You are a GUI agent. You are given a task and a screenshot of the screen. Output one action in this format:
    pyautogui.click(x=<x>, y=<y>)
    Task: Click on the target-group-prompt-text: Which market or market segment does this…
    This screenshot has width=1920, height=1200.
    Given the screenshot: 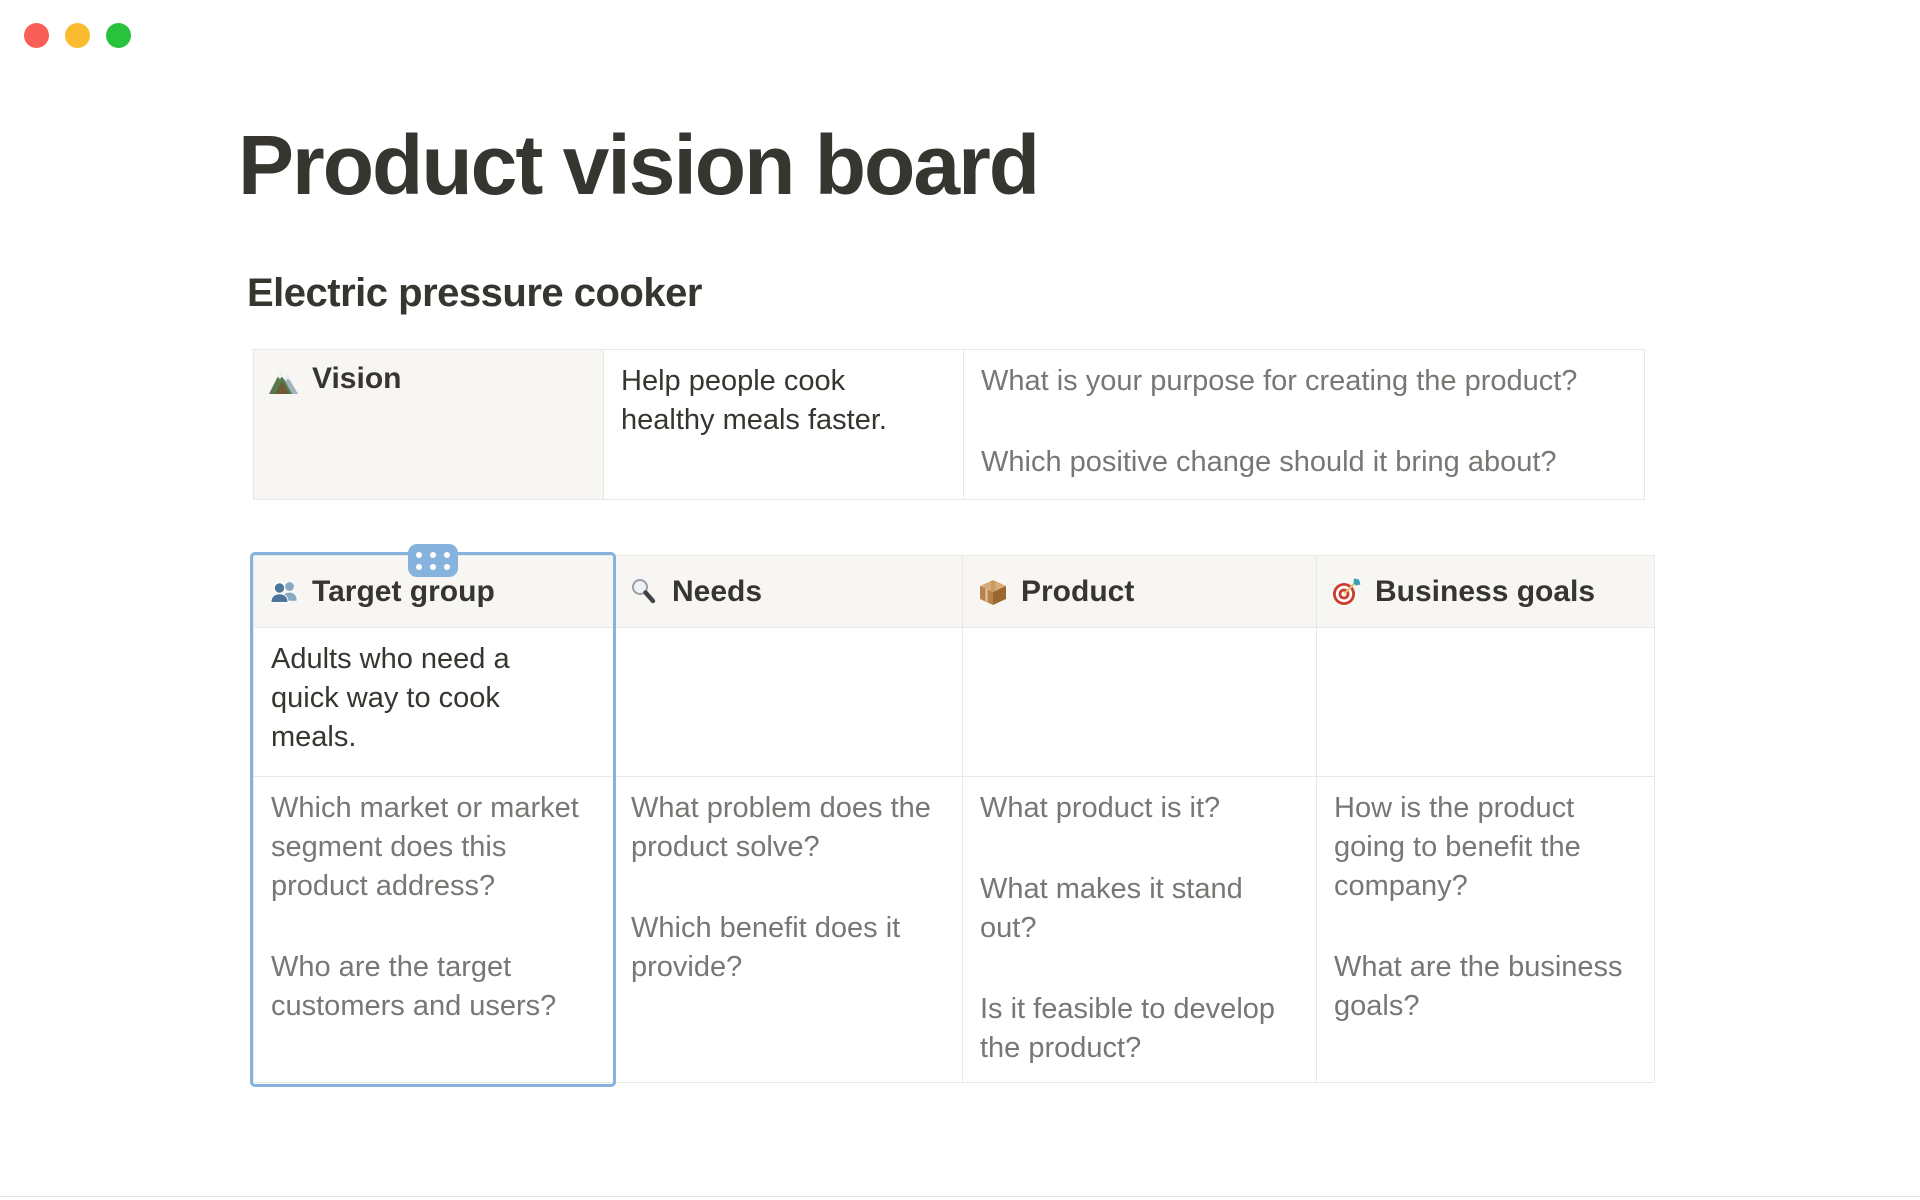 What is the action you would take?
    pyautogui.click(x=425, y=847)
    